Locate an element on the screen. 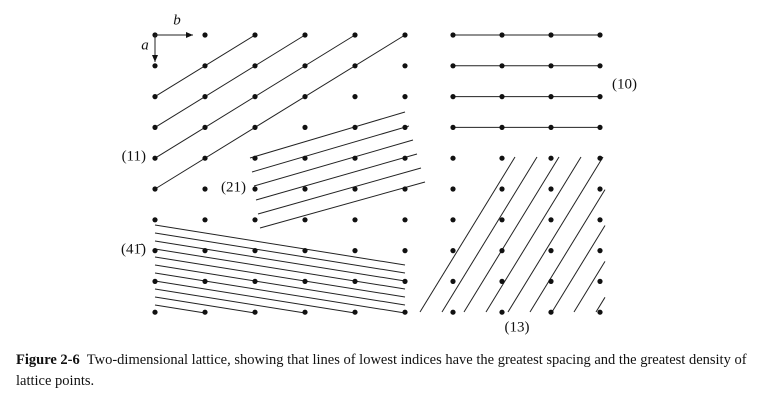 The height and width of the screenshot is (402, 776). line-label: (41̄) is located at coordinates (133, 249).